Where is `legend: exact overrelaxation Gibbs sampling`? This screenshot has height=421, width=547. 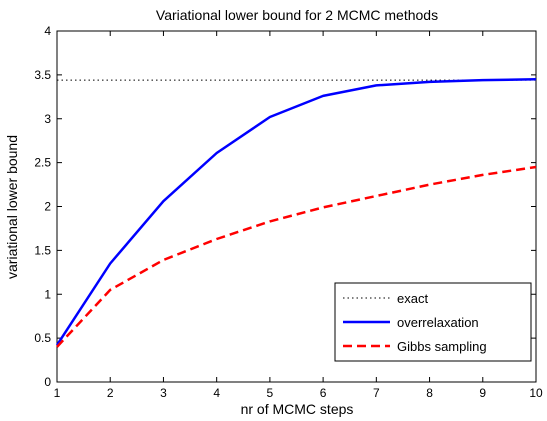
legend: exact overrelaxation Gibbs sampling is located at coordinates (433, 322).